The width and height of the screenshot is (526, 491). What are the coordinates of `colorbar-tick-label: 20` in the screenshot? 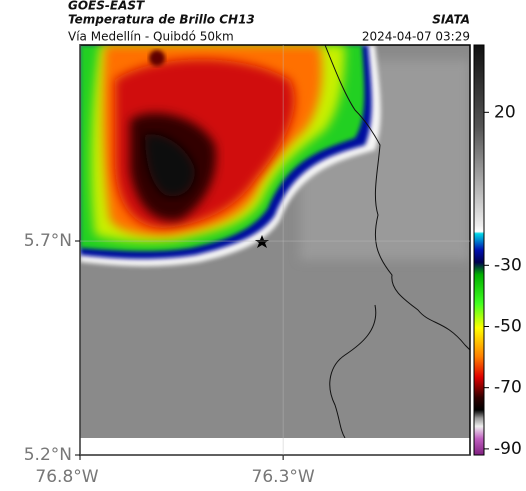 It's located at (505, 112).